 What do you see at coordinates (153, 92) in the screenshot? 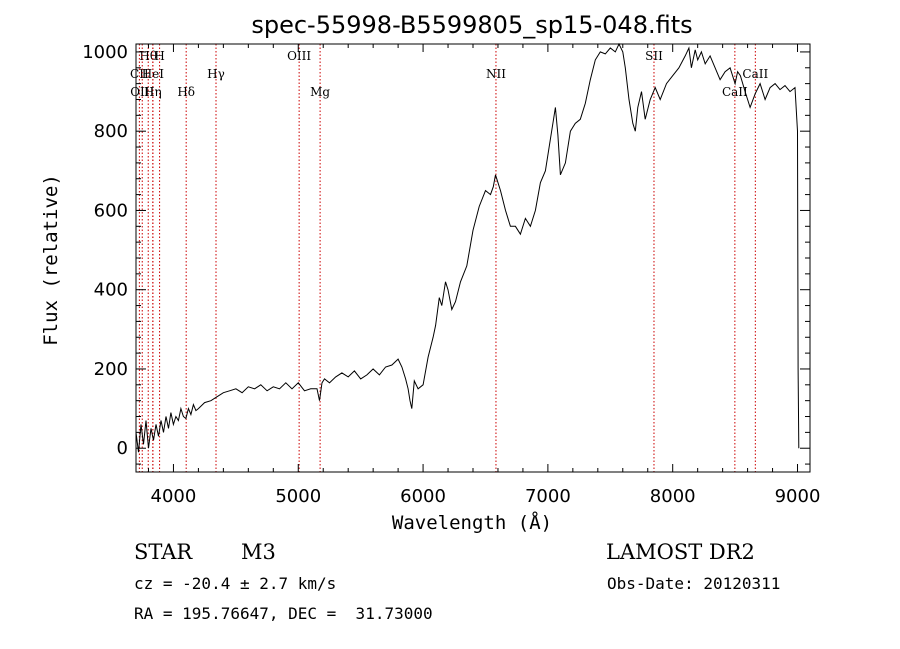
I see `line-marker-label-5: Hη` at bounding box center [153, 92].